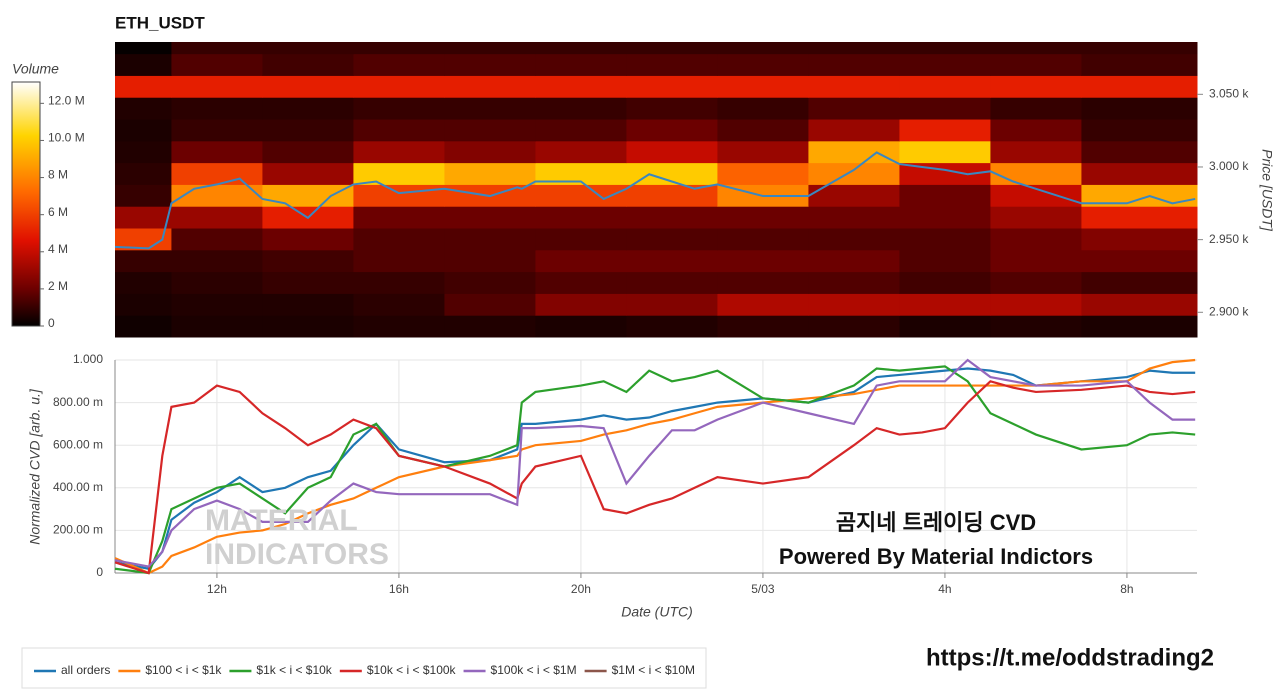 This screenshot has height=690, width=1280. Describe the element at coordinates (78, 444) in the screenshot. I see `y-tick-label: 600.00 m` at that location.